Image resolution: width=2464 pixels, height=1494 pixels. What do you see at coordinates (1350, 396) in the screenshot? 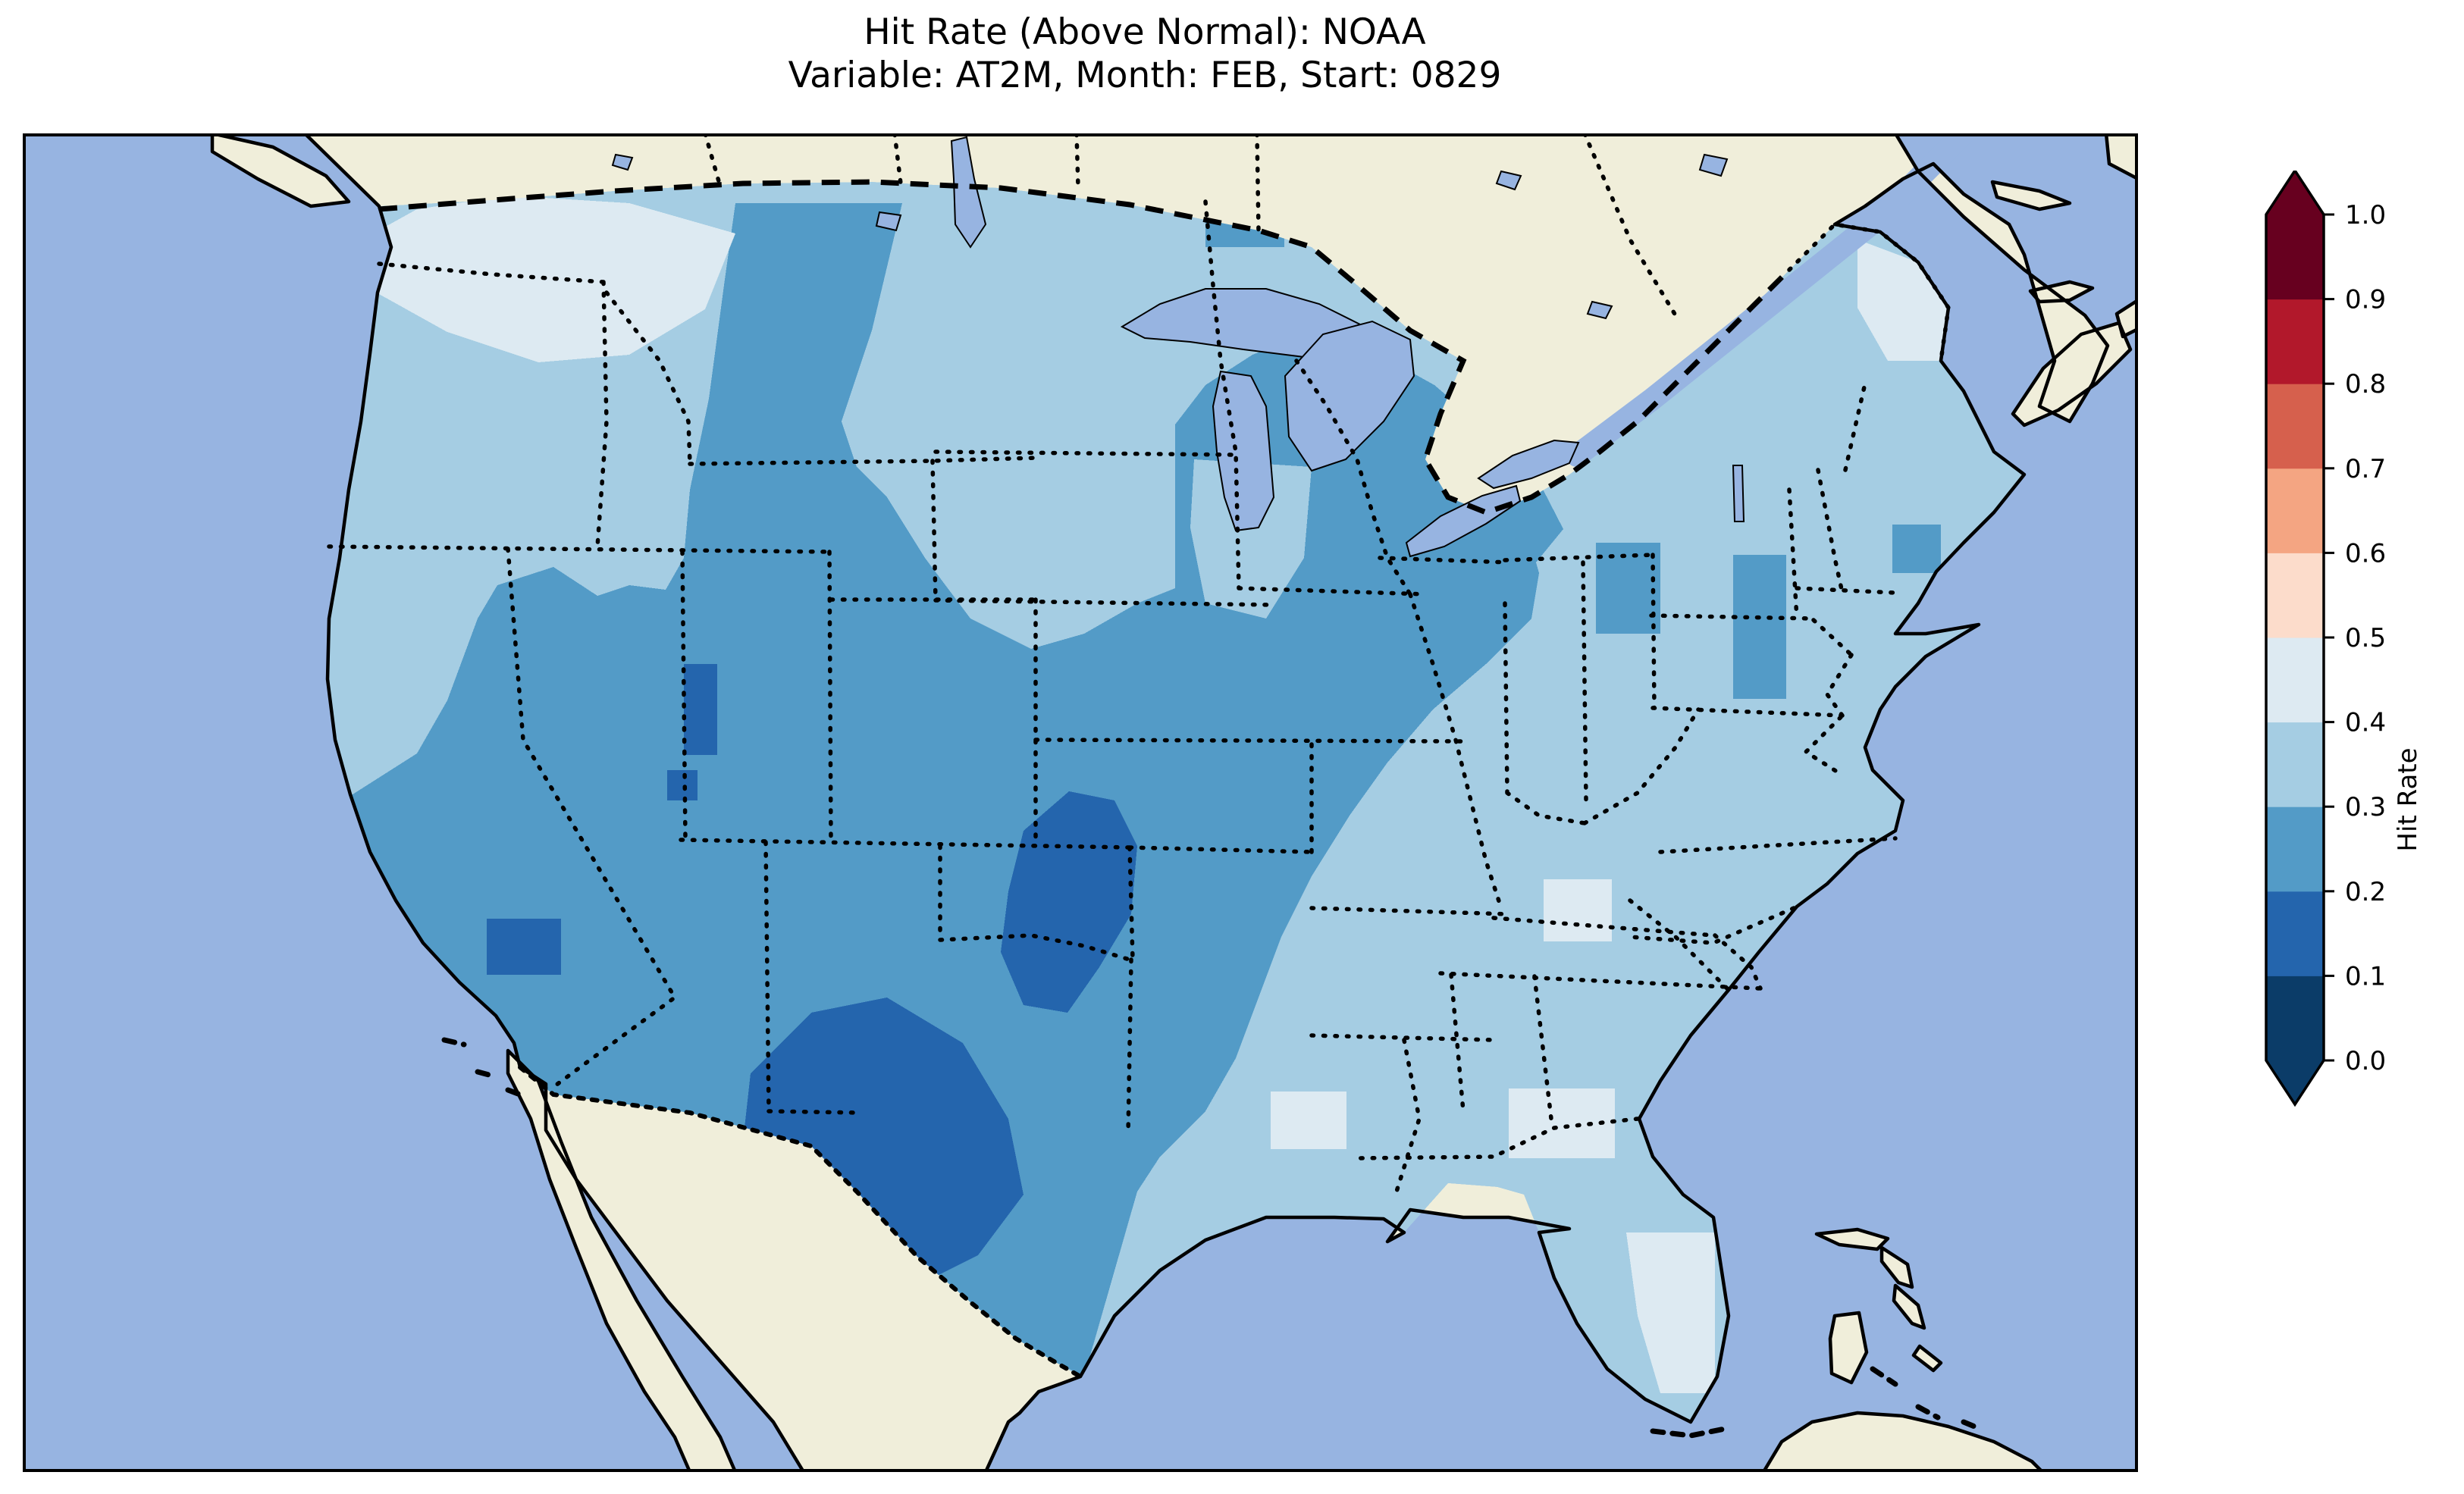
I see `lake-huron` at bounding box center [1350, 396].